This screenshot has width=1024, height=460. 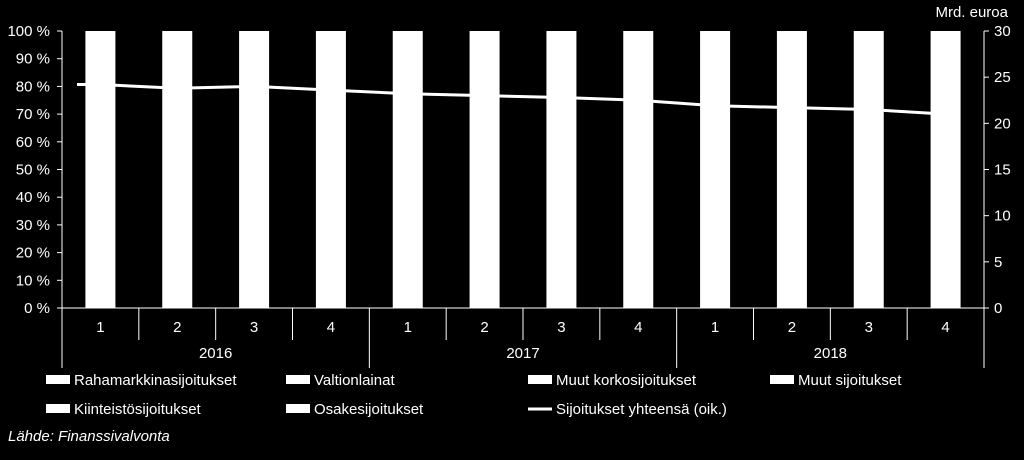 I want to click on legend-label-5: Kiinteistösijoitukset, so click(x=138, y=409).